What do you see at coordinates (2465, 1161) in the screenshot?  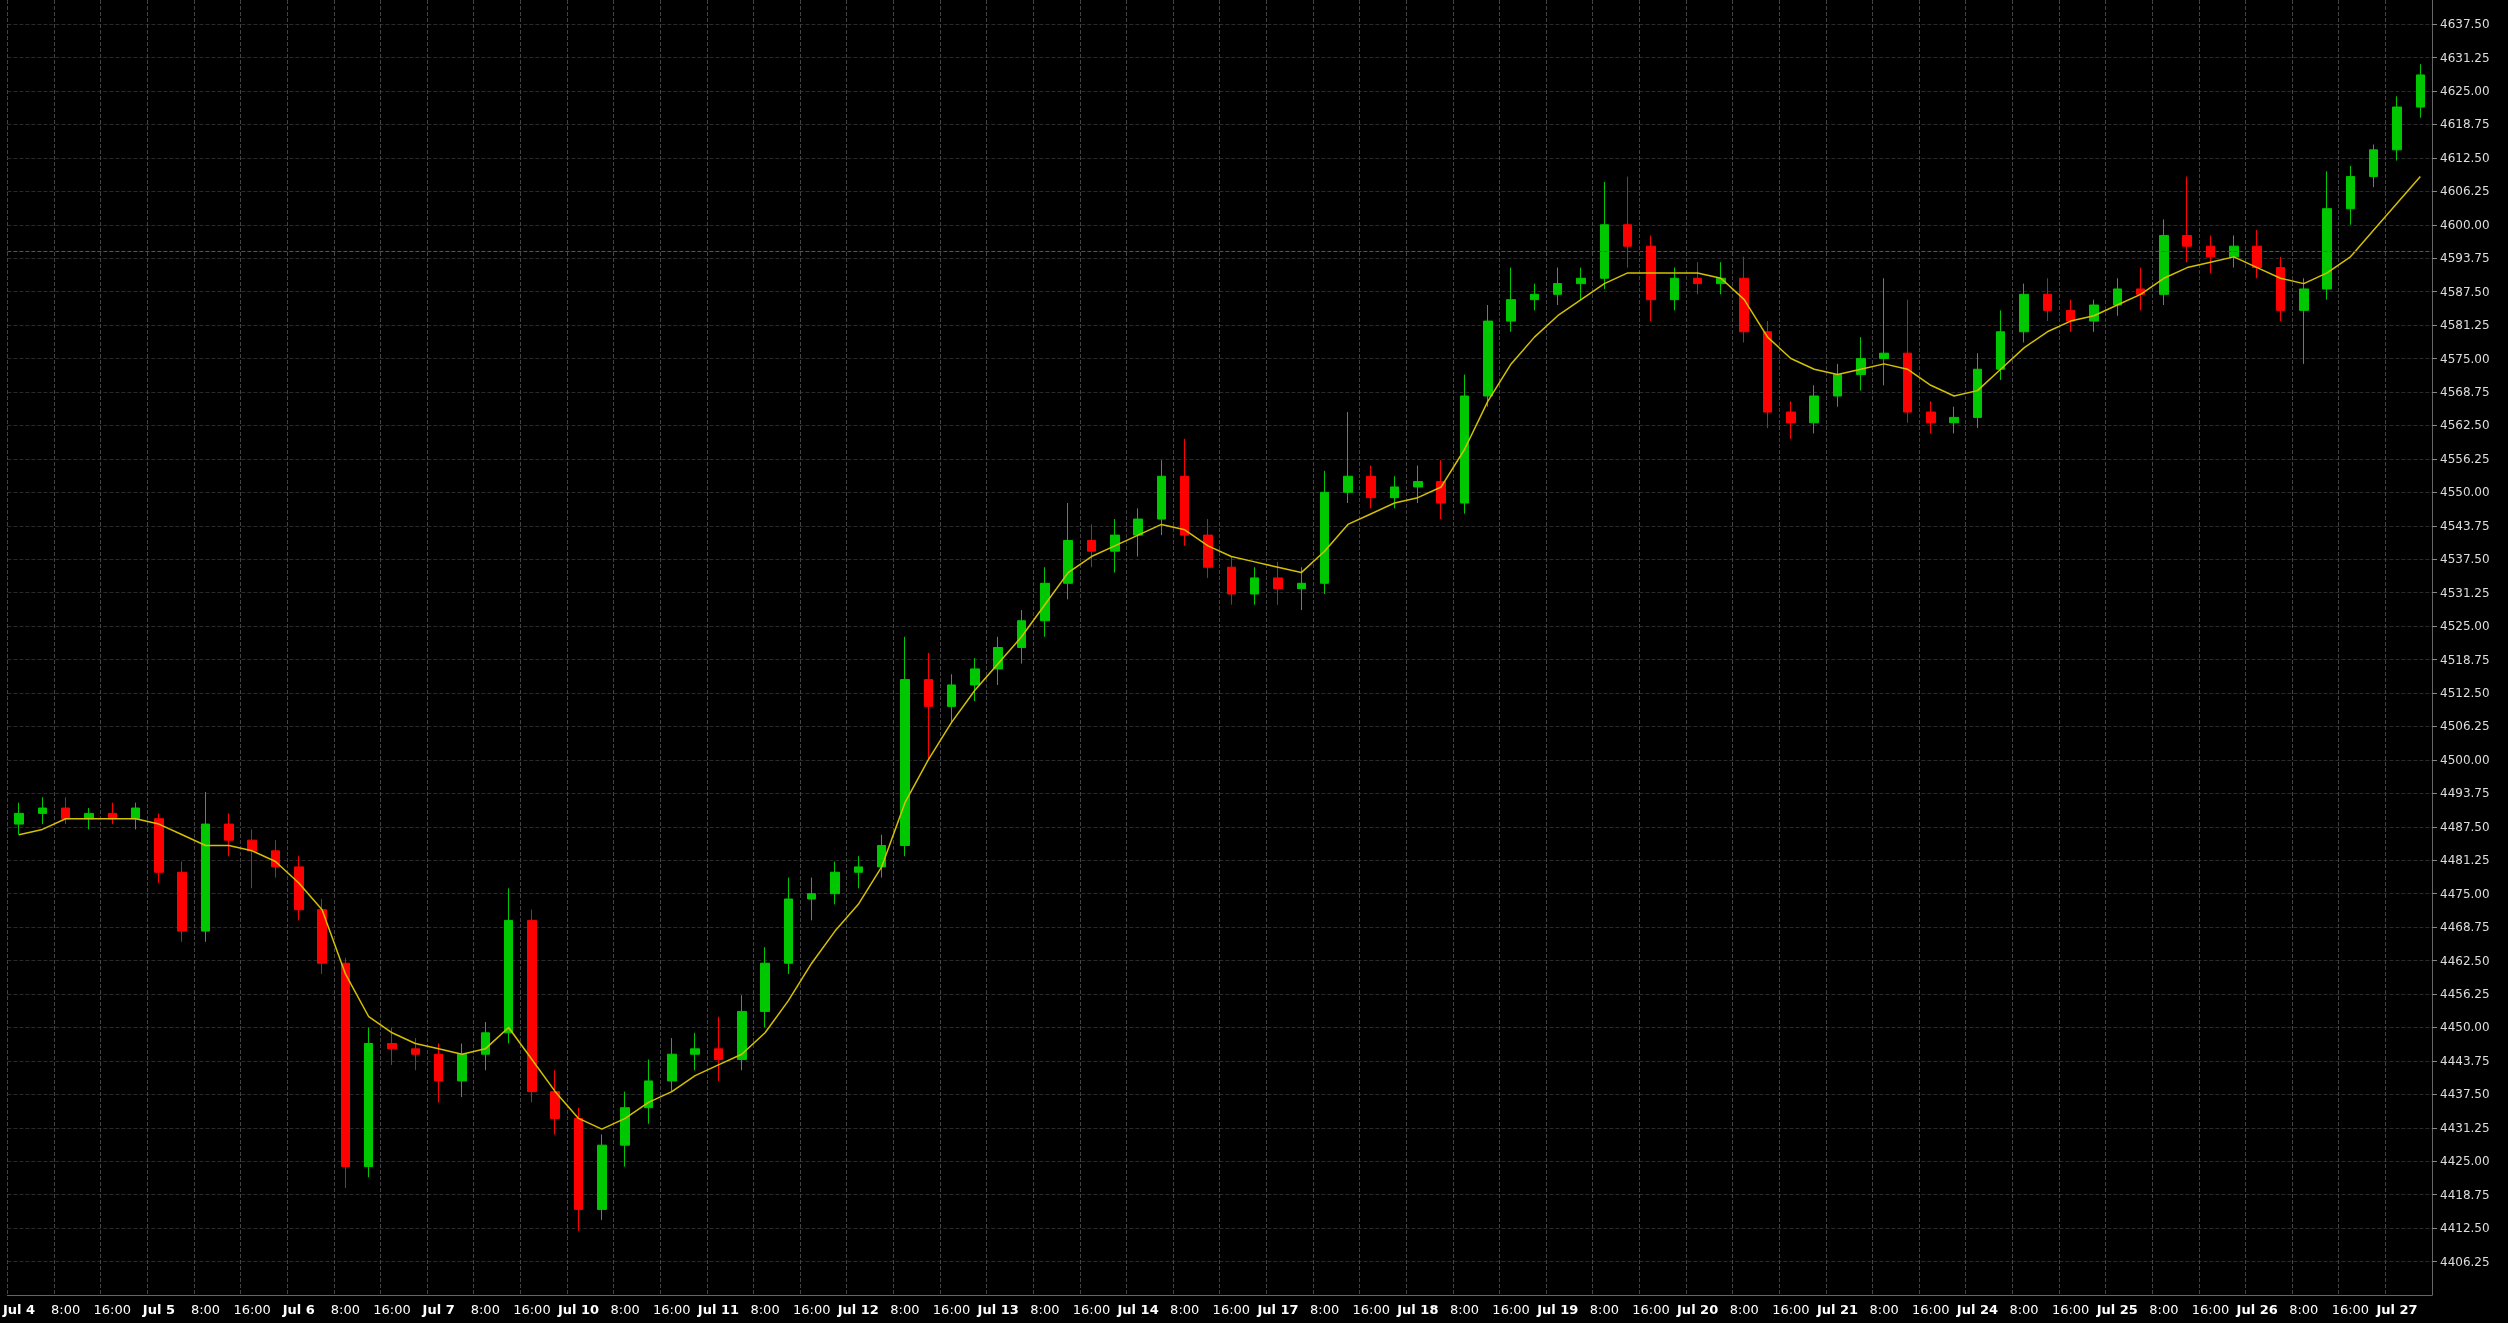 I see `y-tick-label: 4425.00` at bounding box center [2465, 1161].